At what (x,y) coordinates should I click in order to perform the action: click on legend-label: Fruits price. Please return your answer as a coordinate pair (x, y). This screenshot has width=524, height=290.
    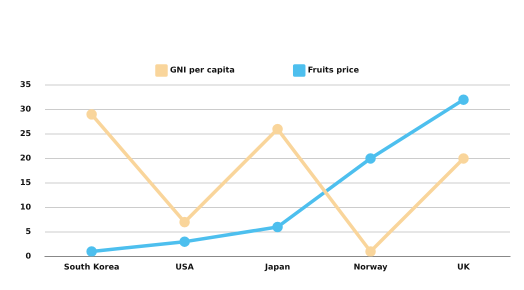
    Looking at the image, I should click on (334, 70).